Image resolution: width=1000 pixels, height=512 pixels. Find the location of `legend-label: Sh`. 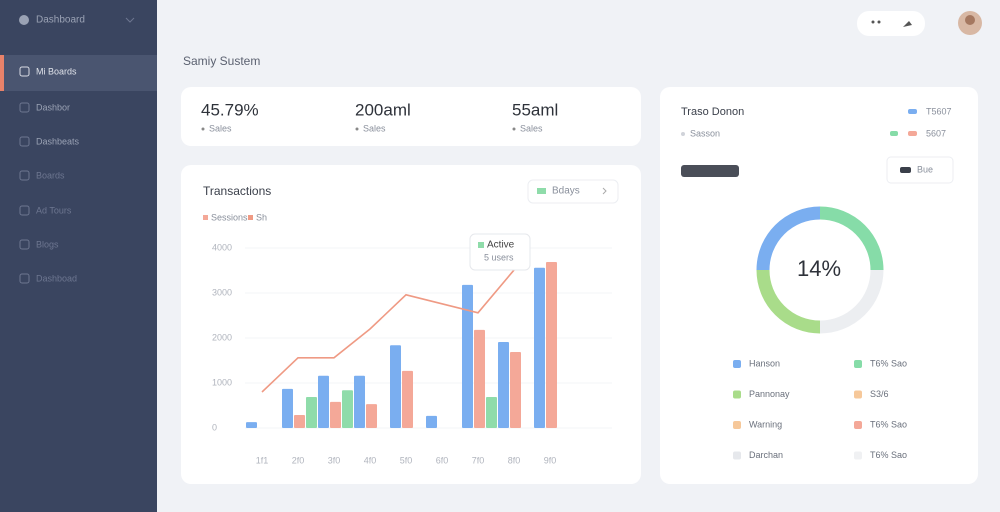

legend-label: Sh is located at coordinates (261, 217).